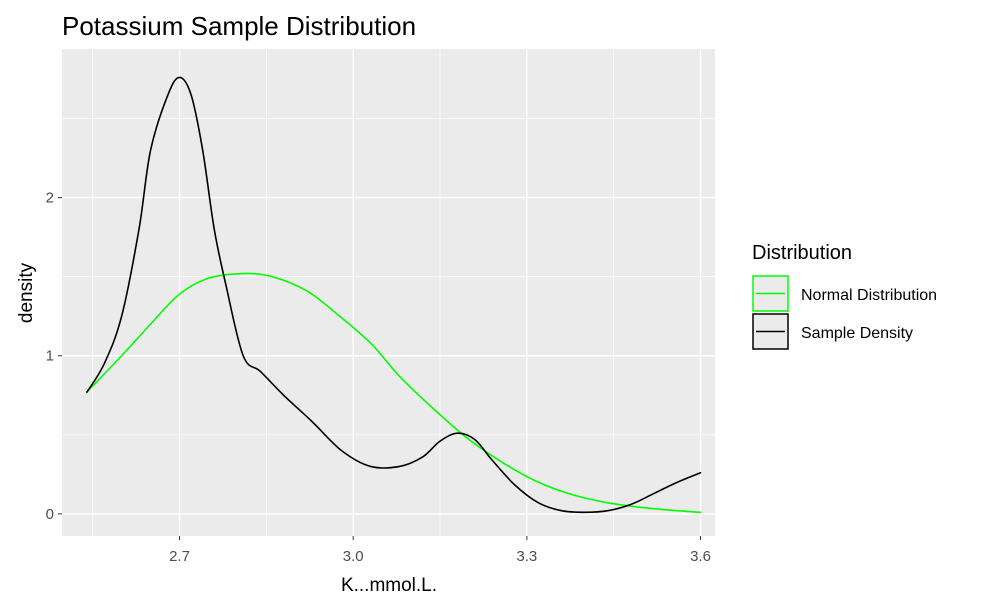 Image resolution: width=985 pixels, height=608 pixels. I want to click on legend-item-sample: Sample Density, so click(832, 331).